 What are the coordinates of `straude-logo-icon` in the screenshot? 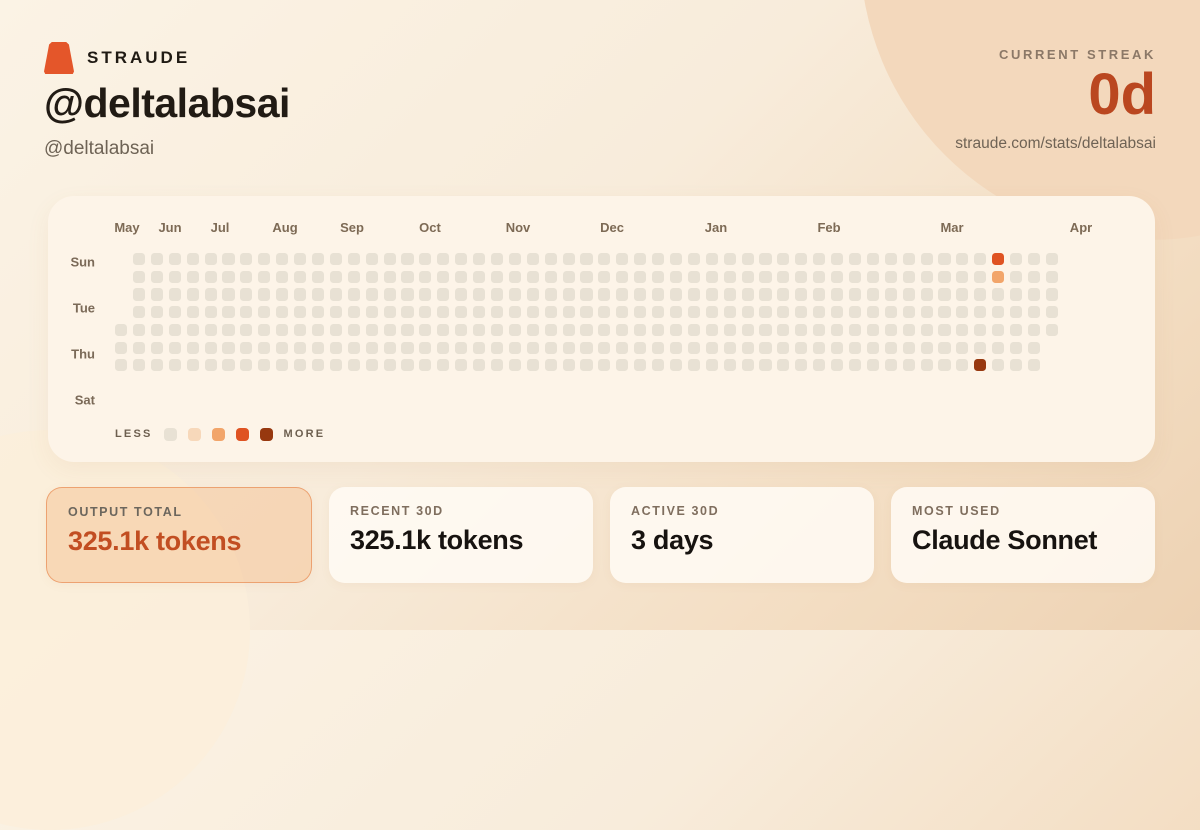 It's located at (59, 58).